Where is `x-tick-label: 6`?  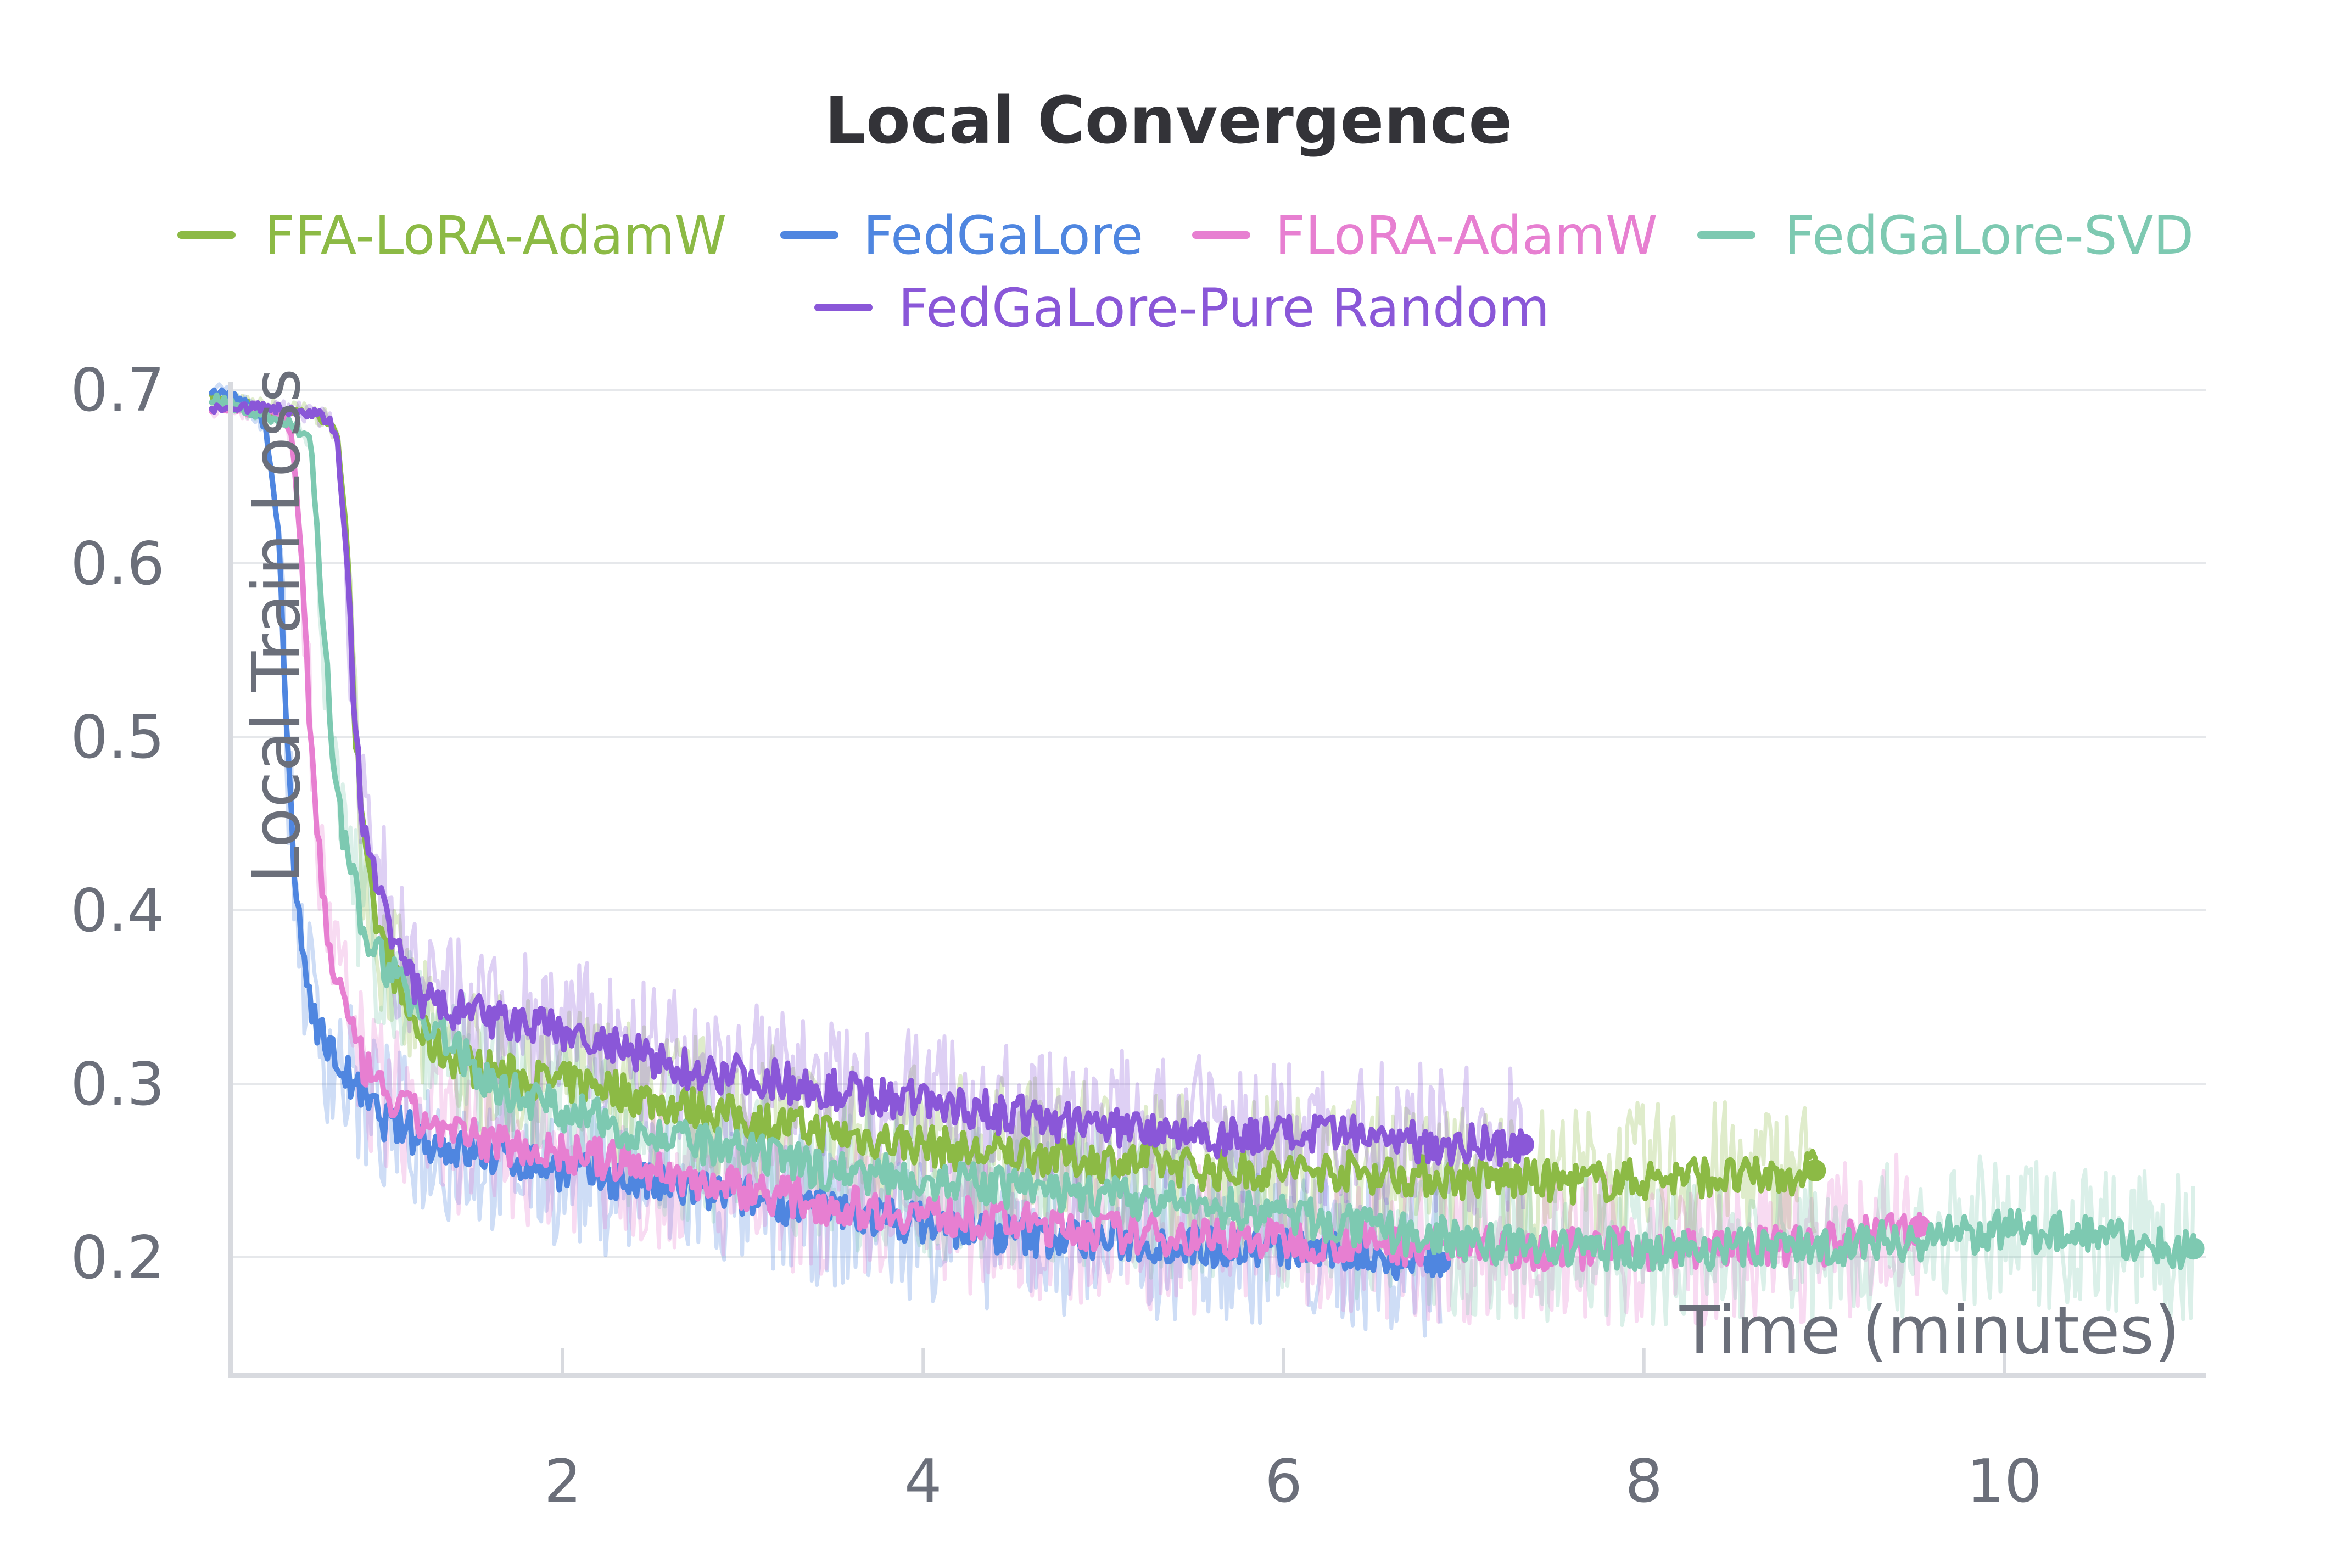 x-tick-label: 6 is located at coordinates (1284, 1481).